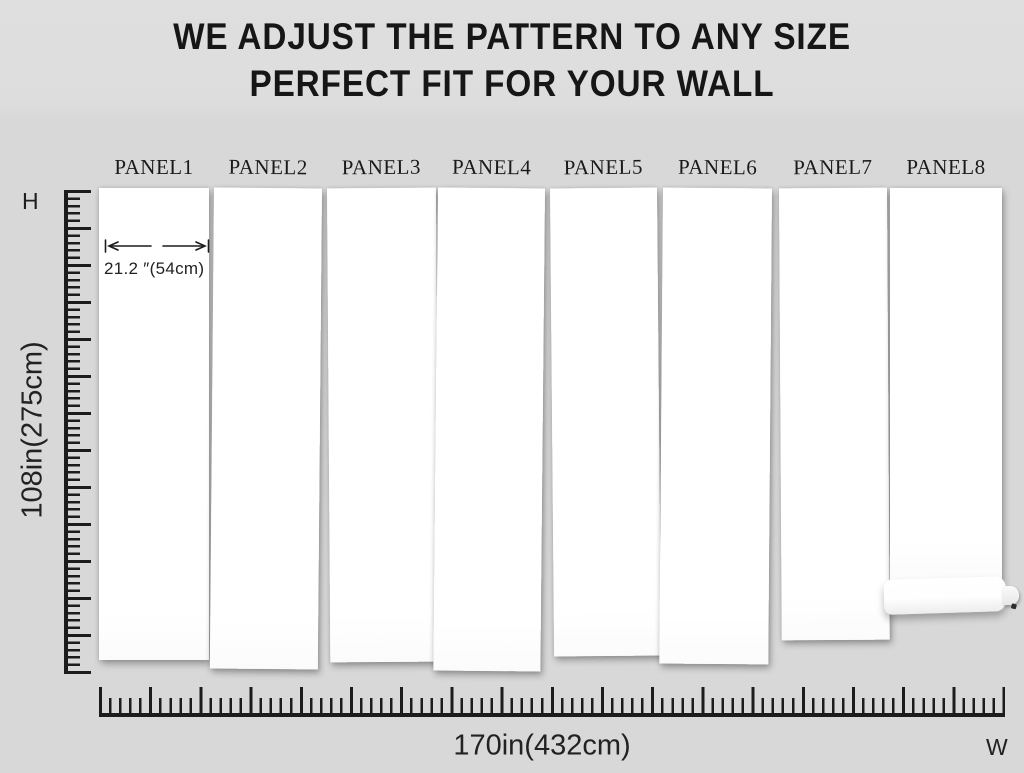 Image resolution: width=1024 pixels, height=773 pixels. Describe the element at coordinates (383, 409) in the screenshot. I see `wallpaper-panel-3: PANEL3` at that location.